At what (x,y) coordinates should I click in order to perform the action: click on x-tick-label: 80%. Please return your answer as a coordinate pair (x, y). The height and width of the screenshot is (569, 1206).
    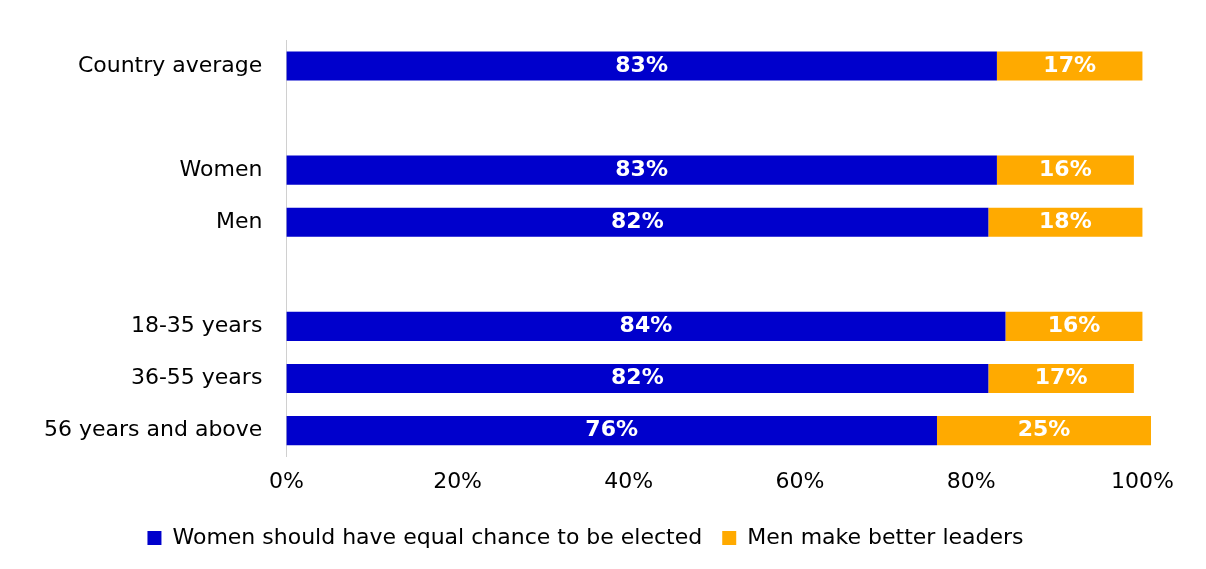
    Looking at the image, I should click on (971, 480).